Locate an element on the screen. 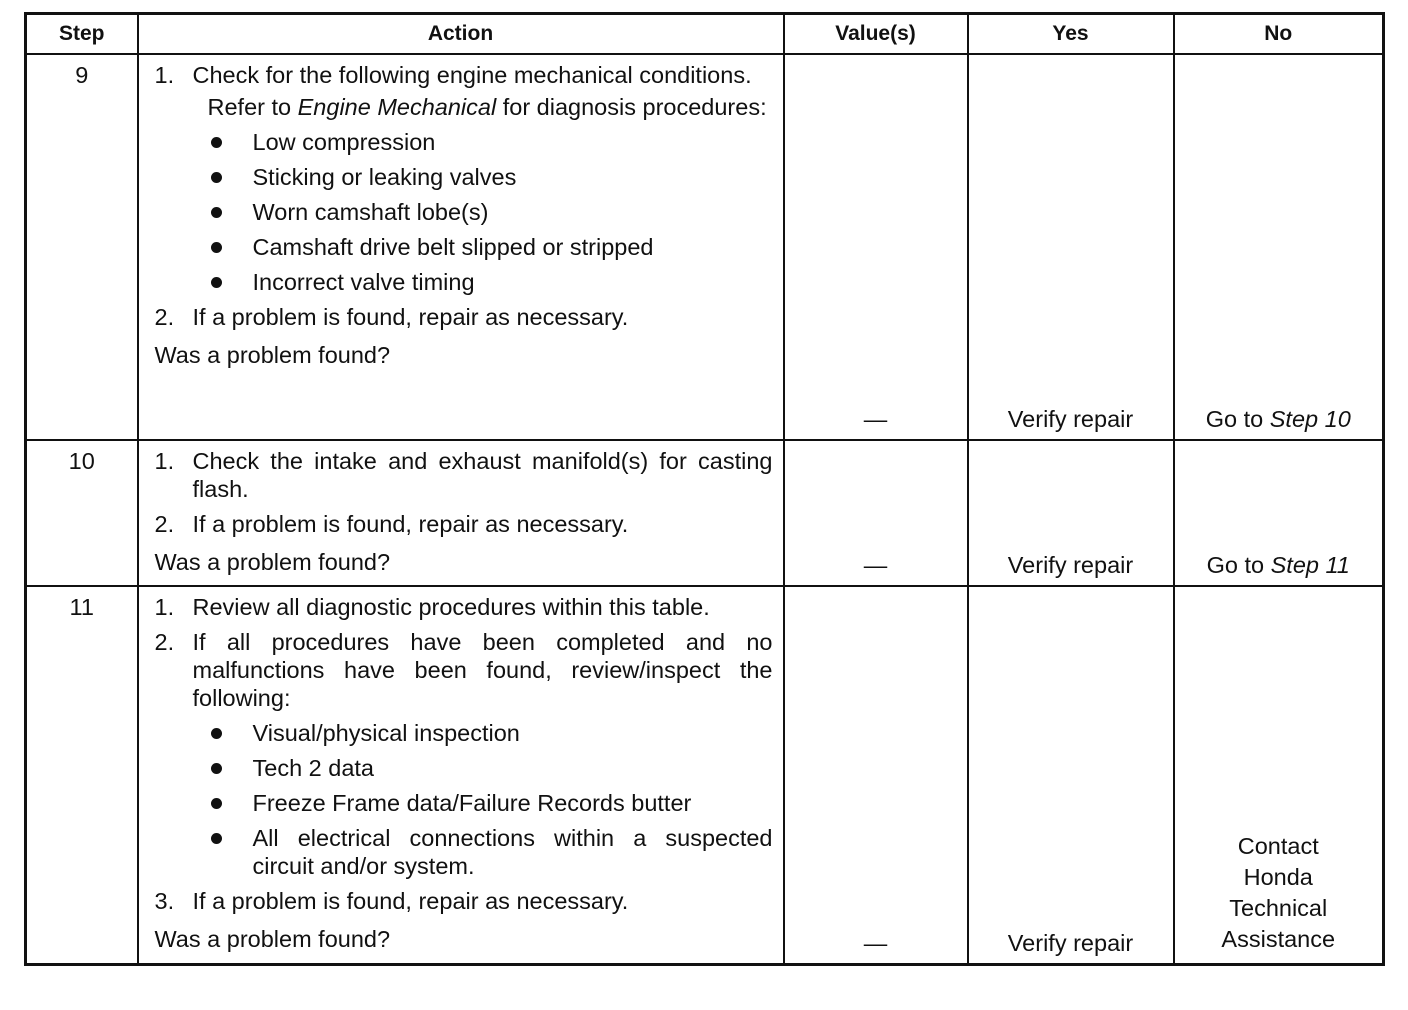 The width and height of the screenshot is (1408, 1010). bullet-text: Sticking or leaking valves is located at coordinates (384, 177).